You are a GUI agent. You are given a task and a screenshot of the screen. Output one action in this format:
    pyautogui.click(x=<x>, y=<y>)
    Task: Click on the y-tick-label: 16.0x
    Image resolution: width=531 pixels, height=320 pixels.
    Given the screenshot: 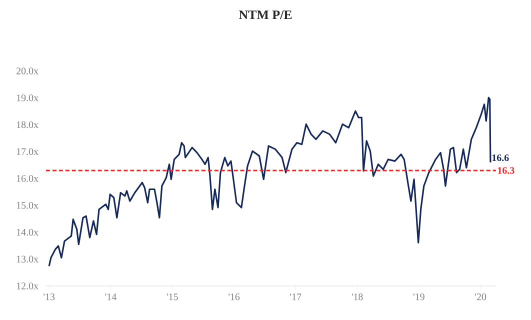 What is the action you would take?
    pyautogui.click(x=27, y=178)
    